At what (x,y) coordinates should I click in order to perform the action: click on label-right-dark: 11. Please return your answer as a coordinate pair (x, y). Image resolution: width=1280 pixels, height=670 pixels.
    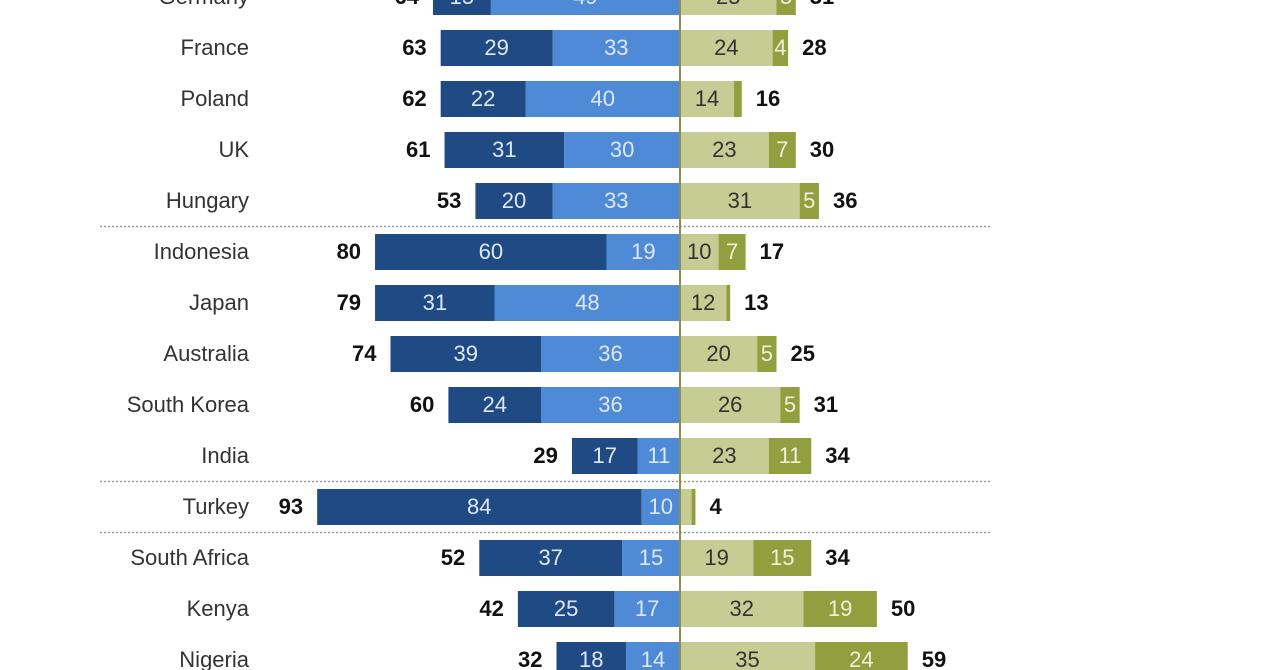
    Looking at the image, I should click on (790, 455).